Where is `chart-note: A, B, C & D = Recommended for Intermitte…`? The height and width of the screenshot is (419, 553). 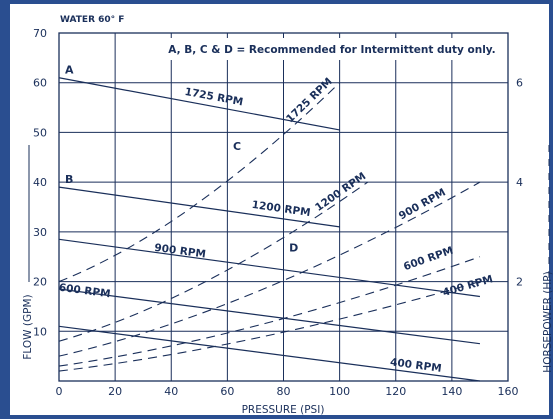 chart-note: A, B, C & D = Recommended for Intermitte… is located at coordinates (331, 50).